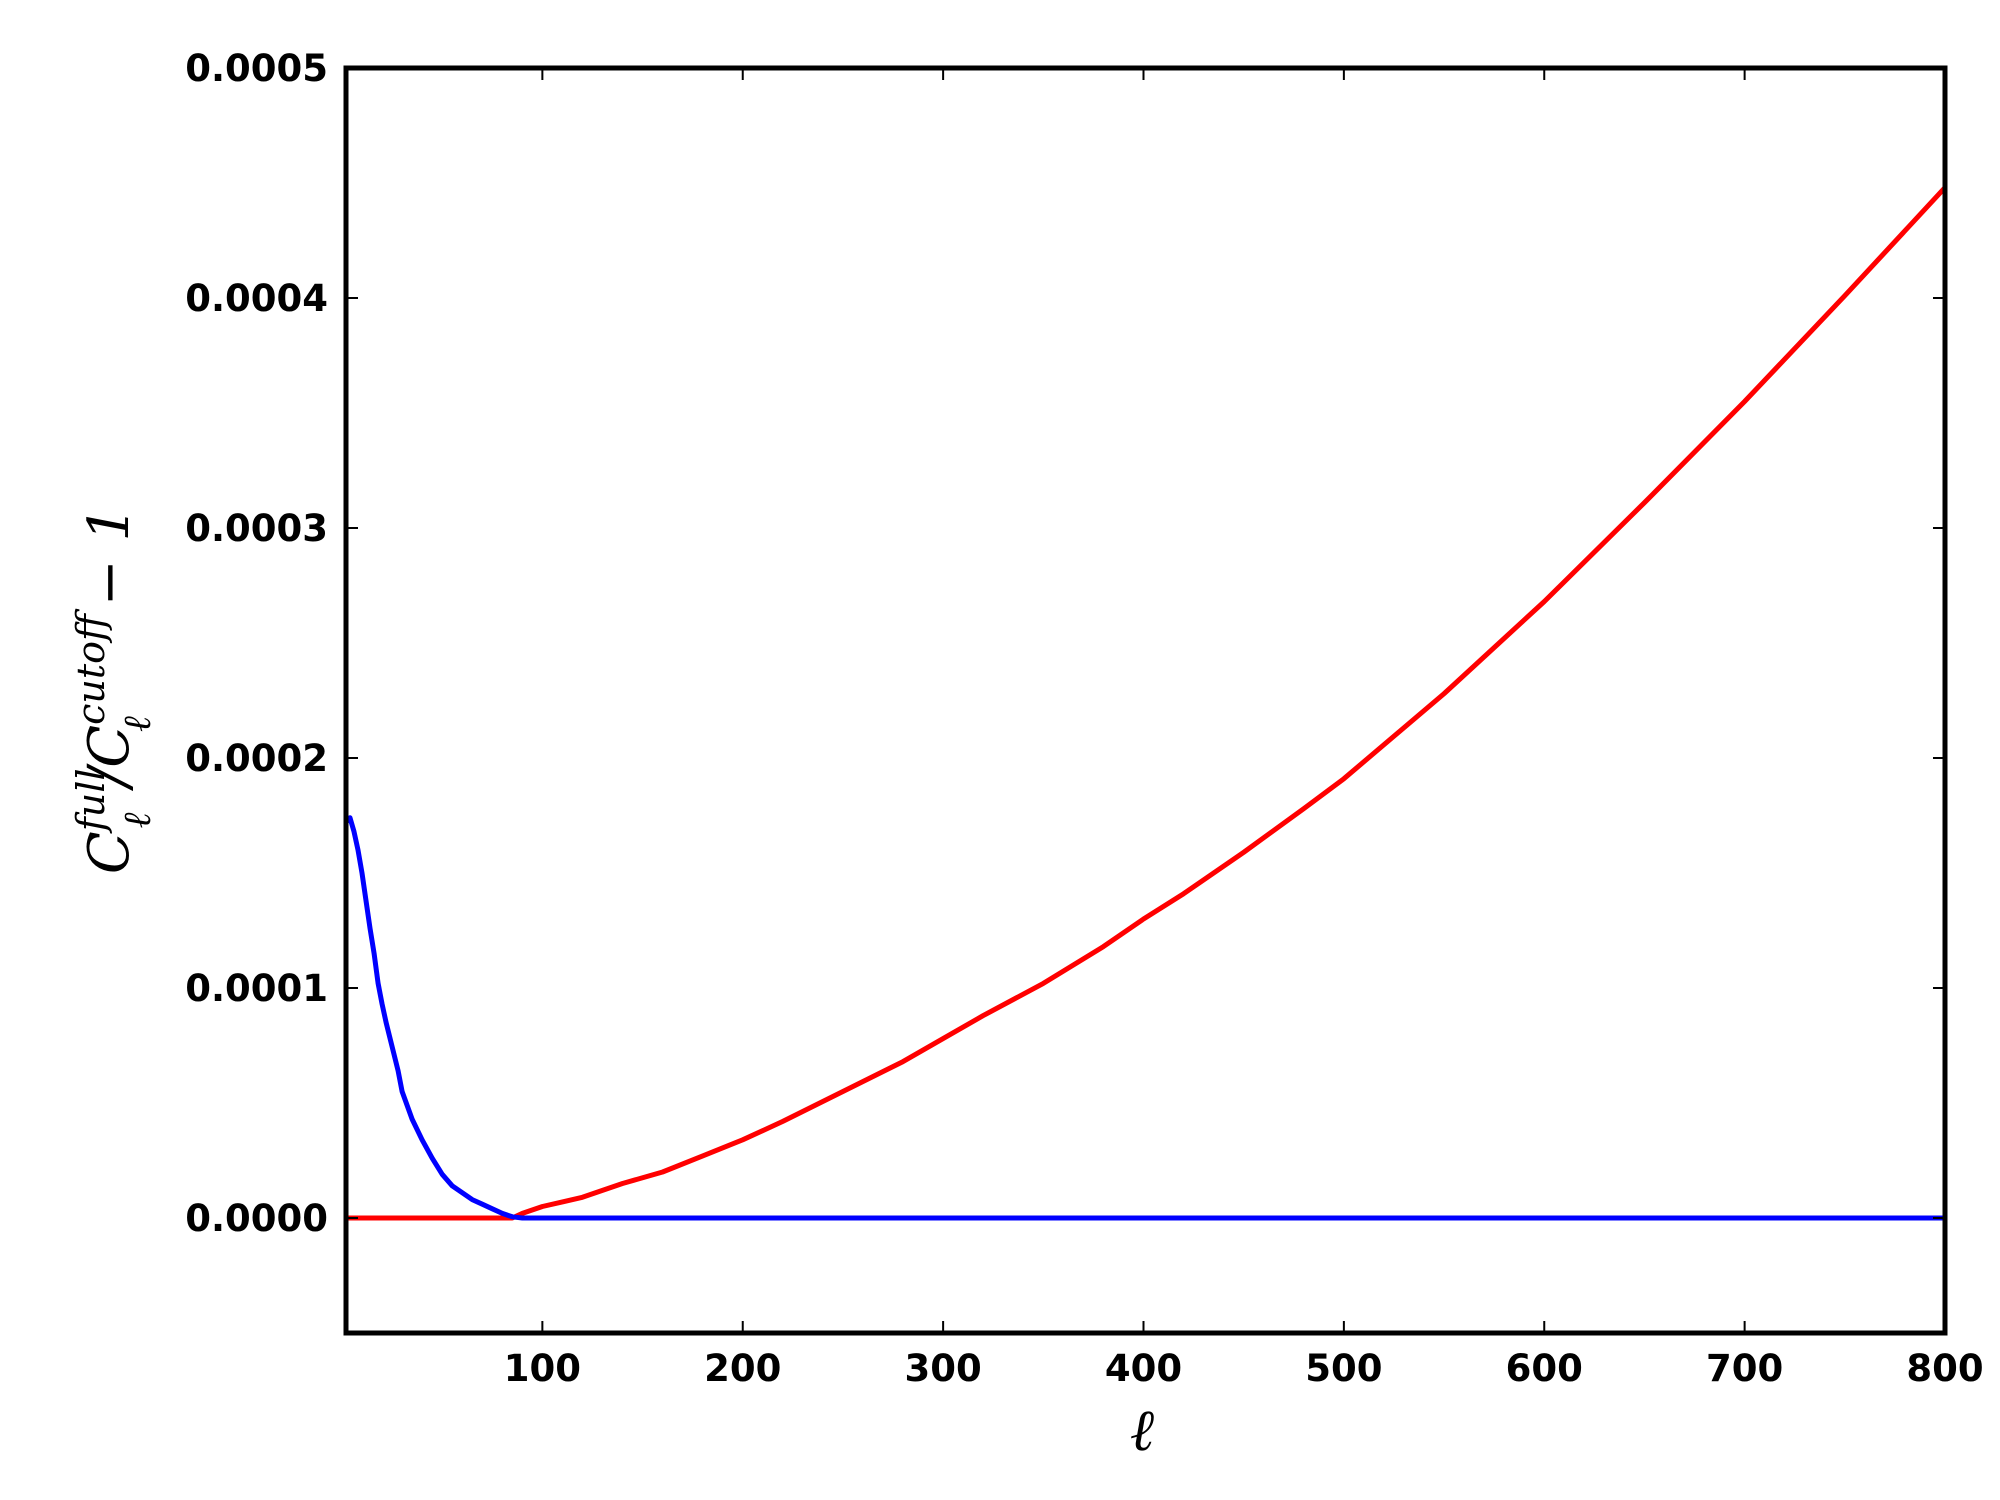 The height and width of the screenshot is (1500, 2000). What do you see at coordinates (137, 724) in the screenshot?
I see `ylabel-sub-2: ℓ` at bounding box center [137, 724].